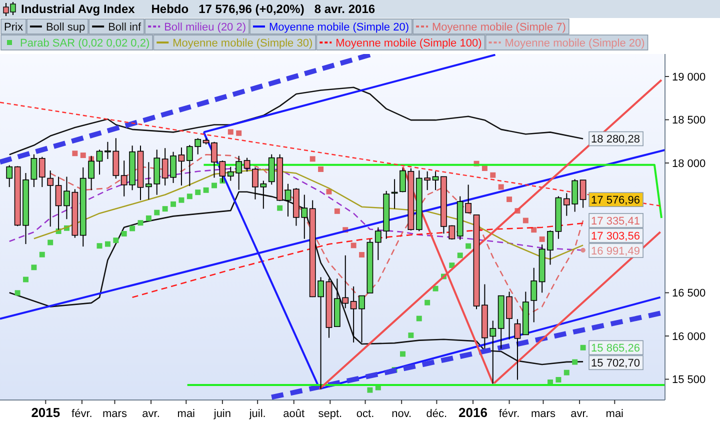 This screenshot has width=720, height=430. I want to click on data-label: 16 991,49, so click(615, 251).